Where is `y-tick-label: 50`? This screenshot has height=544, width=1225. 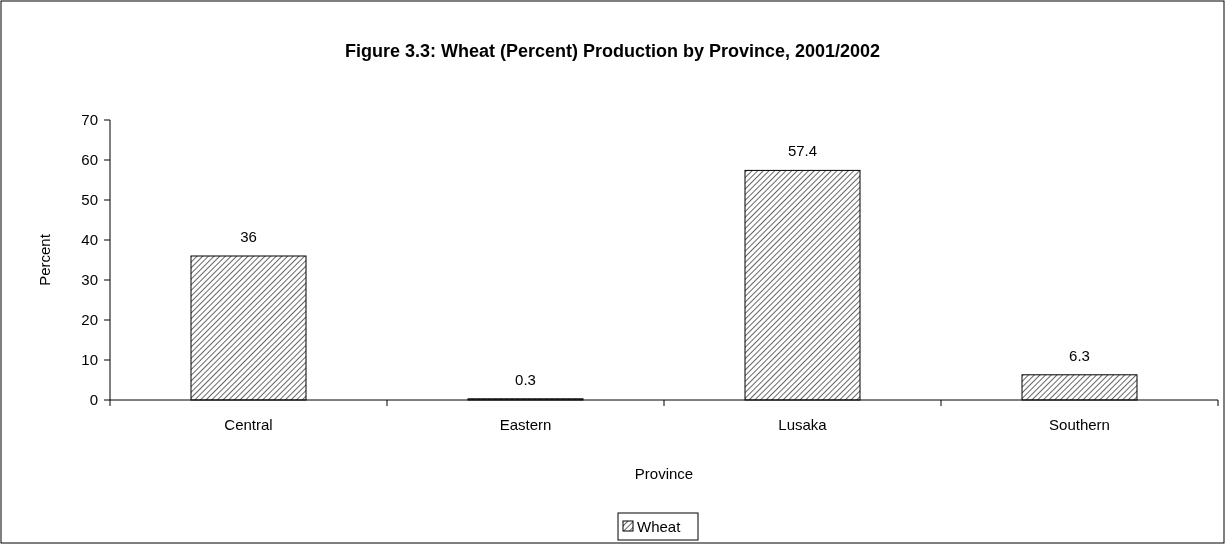
y-tick-label: 50 is located at coordinates (89, 200).